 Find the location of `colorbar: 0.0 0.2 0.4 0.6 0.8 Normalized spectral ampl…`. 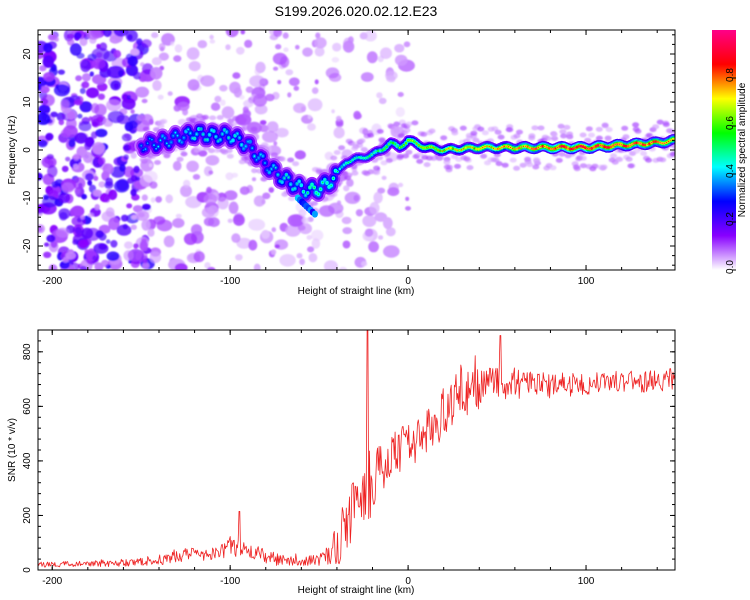

colorbar: 0.0 0.2 0.4 0.6 0.8 Normalized spectral ampl… is located at coordinates (730, 152).